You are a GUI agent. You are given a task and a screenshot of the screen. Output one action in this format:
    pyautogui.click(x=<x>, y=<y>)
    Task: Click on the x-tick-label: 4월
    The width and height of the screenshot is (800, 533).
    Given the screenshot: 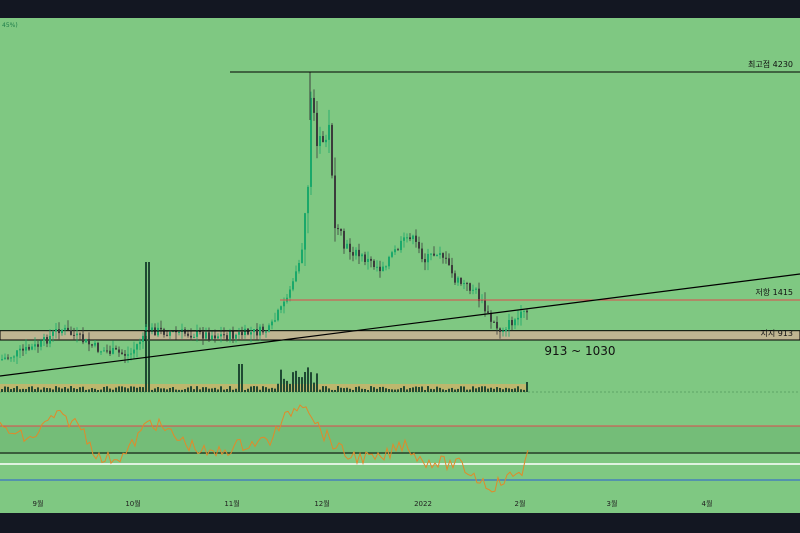 What is the action you would take?
    pyautogui.click(x=707, y=503)
    